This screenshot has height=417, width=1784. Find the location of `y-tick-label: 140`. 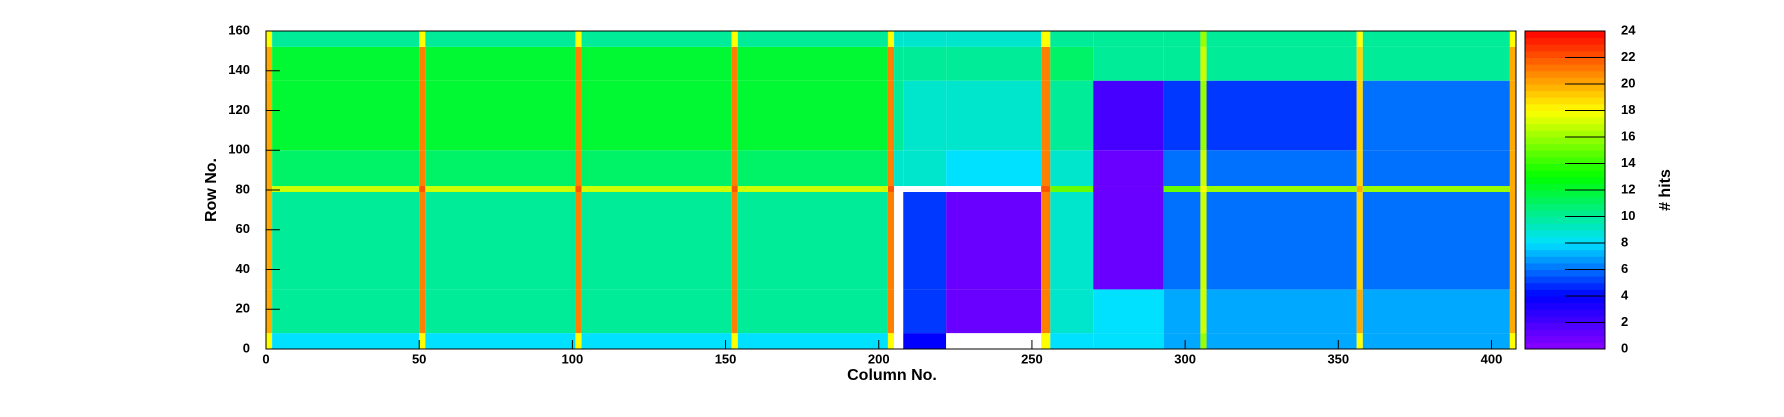

y-tick-label: 140 is located at coordinates (239, 69).